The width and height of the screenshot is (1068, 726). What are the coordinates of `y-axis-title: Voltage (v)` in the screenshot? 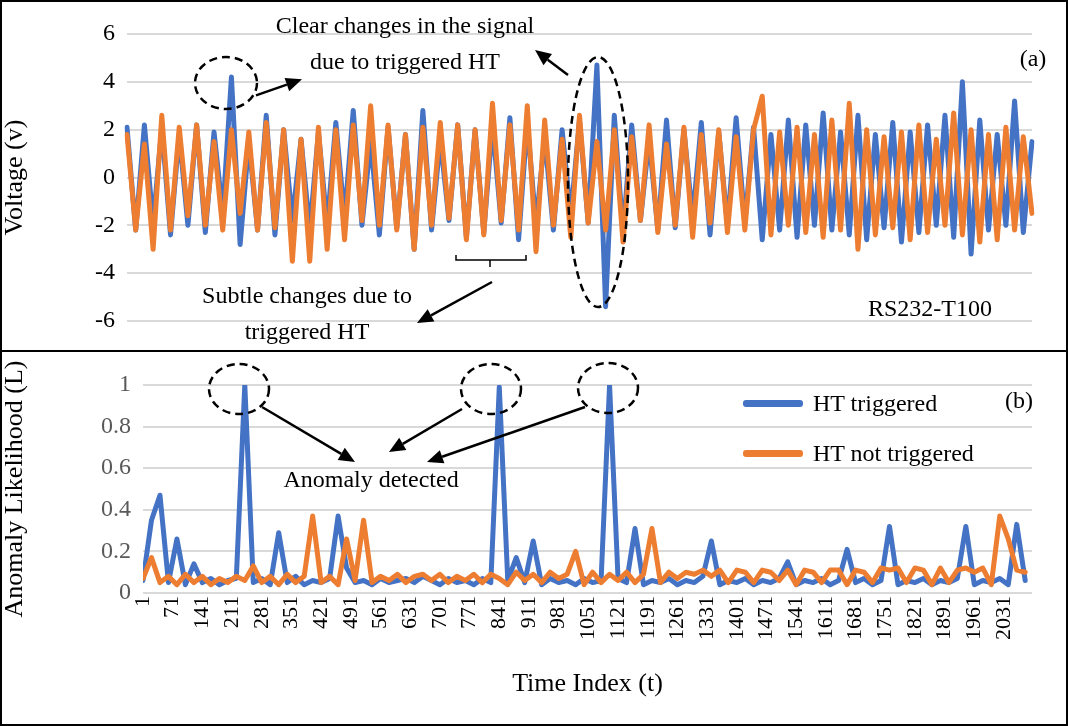 It's located at (14, 177).